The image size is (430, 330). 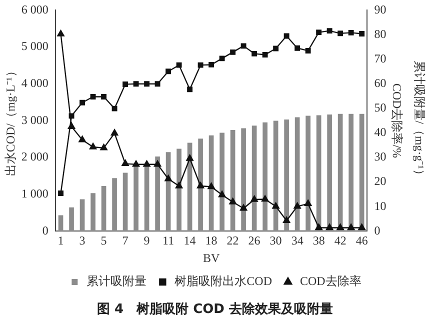 What do you see at coordinates (211, 257) in the screenshot?
I see `x-axis-title: BV` at bounding box center [211, 257].